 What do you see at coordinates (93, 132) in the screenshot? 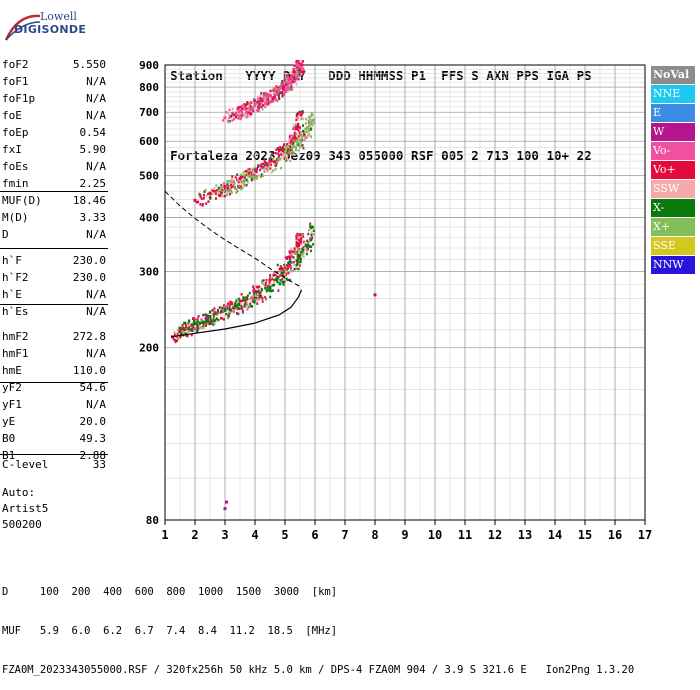
I see `param-value: 0.54` at bounding box center [93, 132].